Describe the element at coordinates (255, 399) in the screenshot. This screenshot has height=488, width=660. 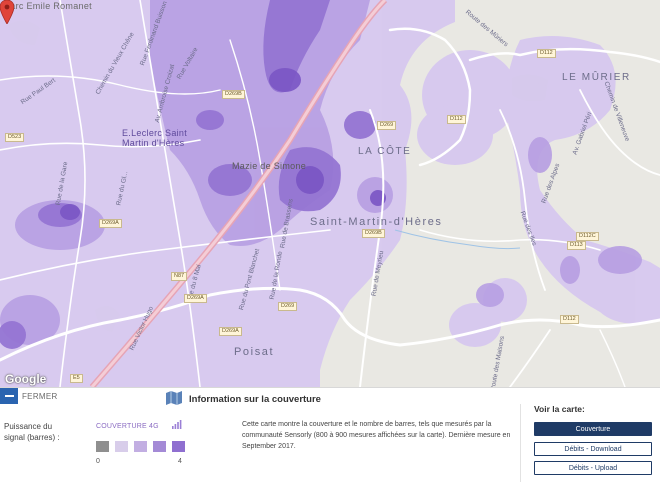
I see `info-title: Information sur la couverture` at that location.